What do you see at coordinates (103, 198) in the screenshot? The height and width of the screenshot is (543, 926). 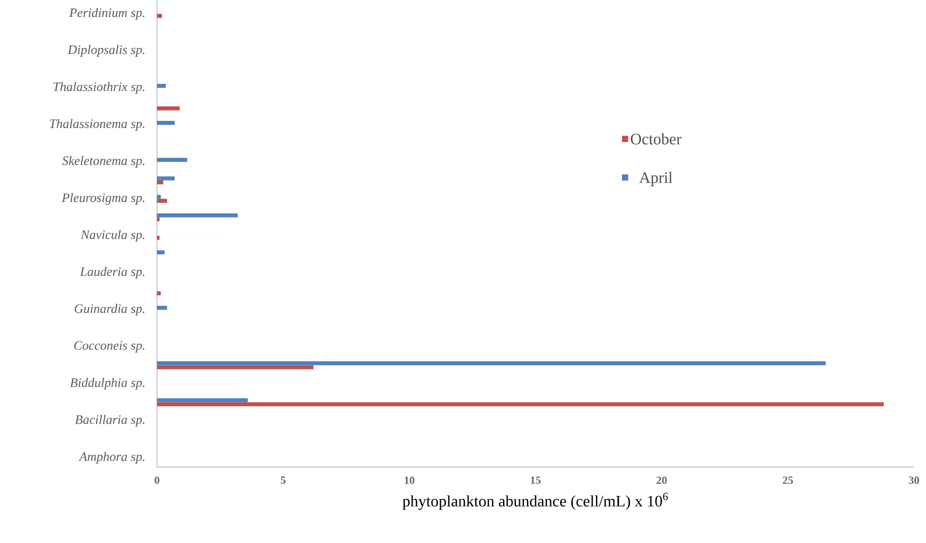 I see `y-tick-label: Pleurosigma sp.` at bounding box center [103, 198].